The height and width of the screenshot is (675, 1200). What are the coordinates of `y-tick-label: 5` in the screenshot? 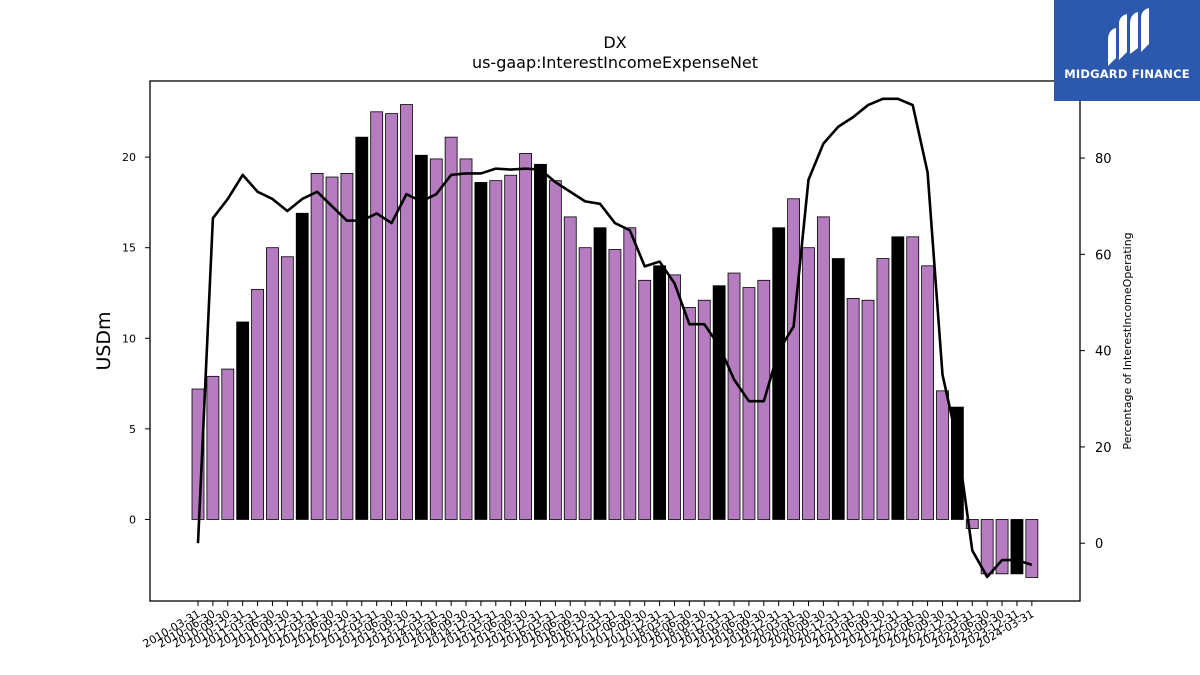 It's located at (132, 429).